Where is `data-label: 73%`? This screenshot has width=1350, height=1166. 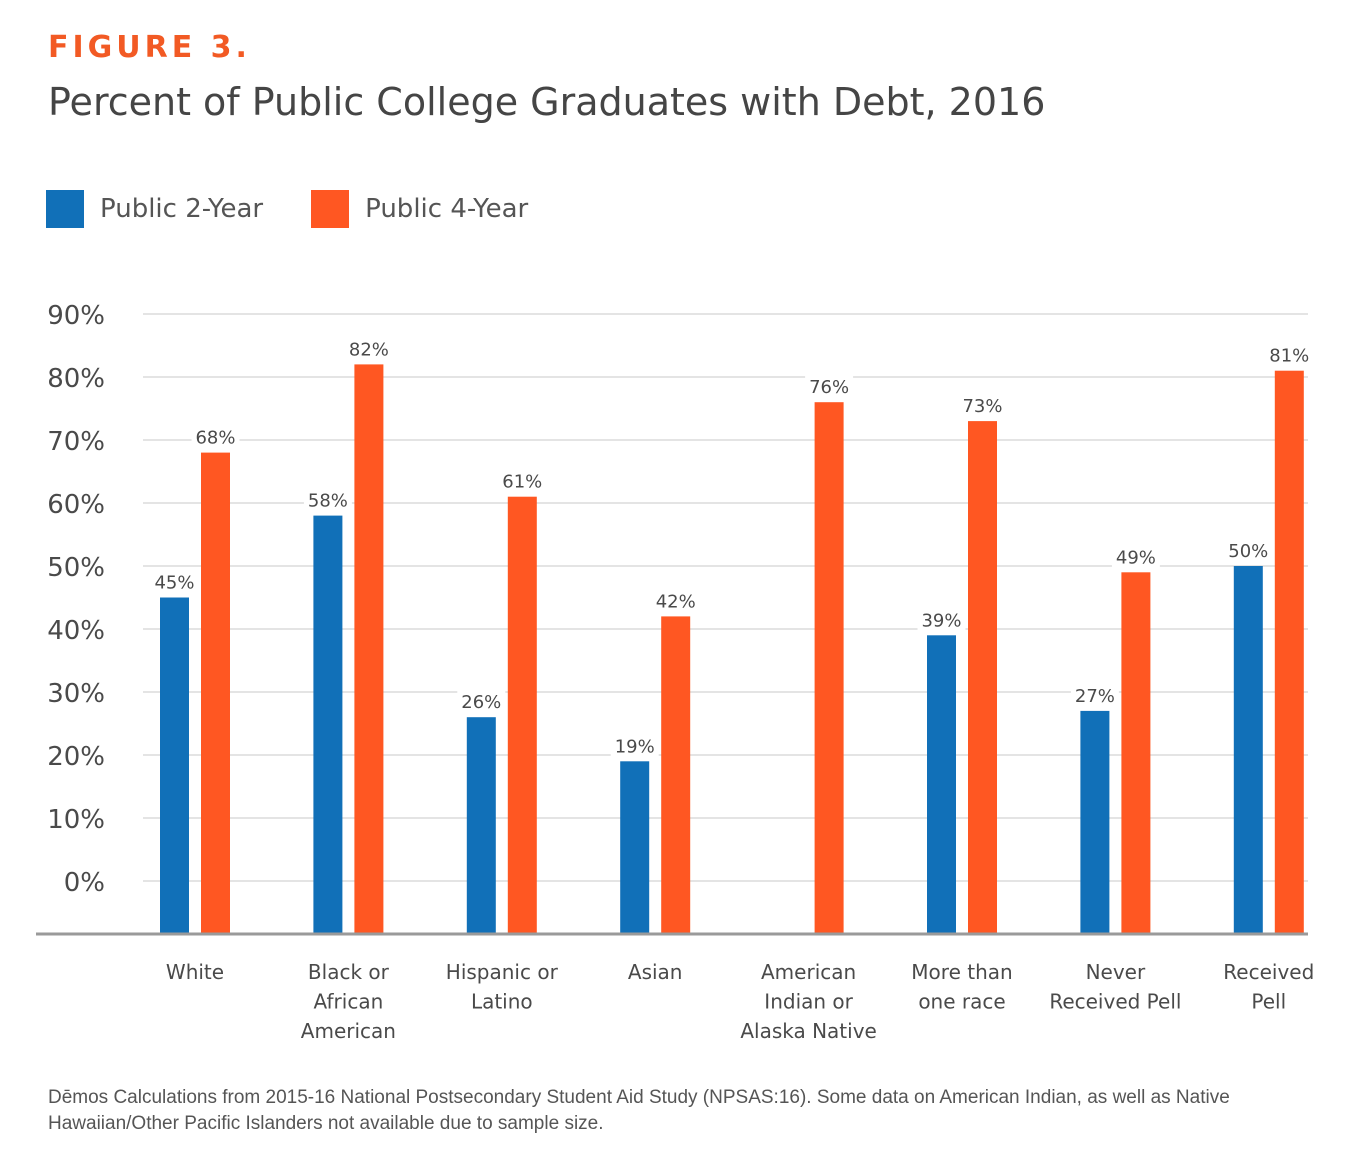
data-label: 73% is located at coordinates (982, 406).